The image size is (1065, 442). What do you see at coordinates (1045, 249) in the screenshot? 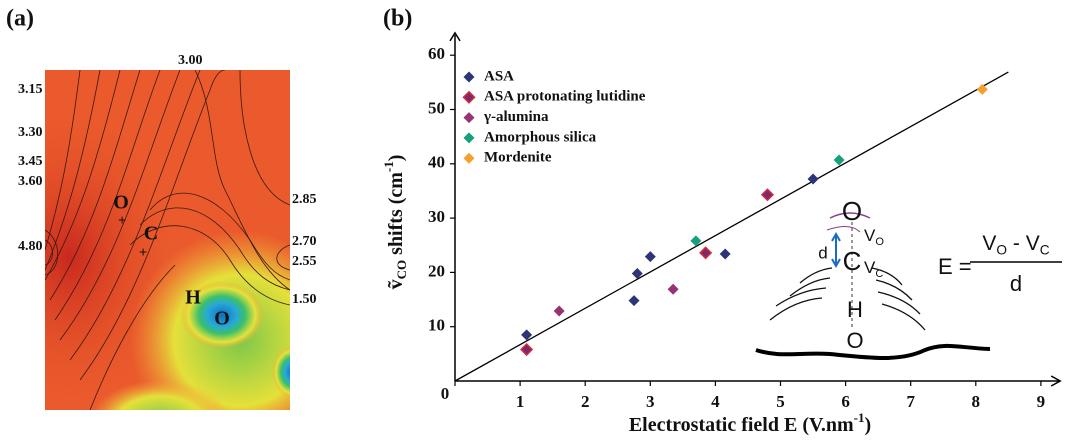
I see `equation-numerator-part: C` at bounding box center [1045, 249].